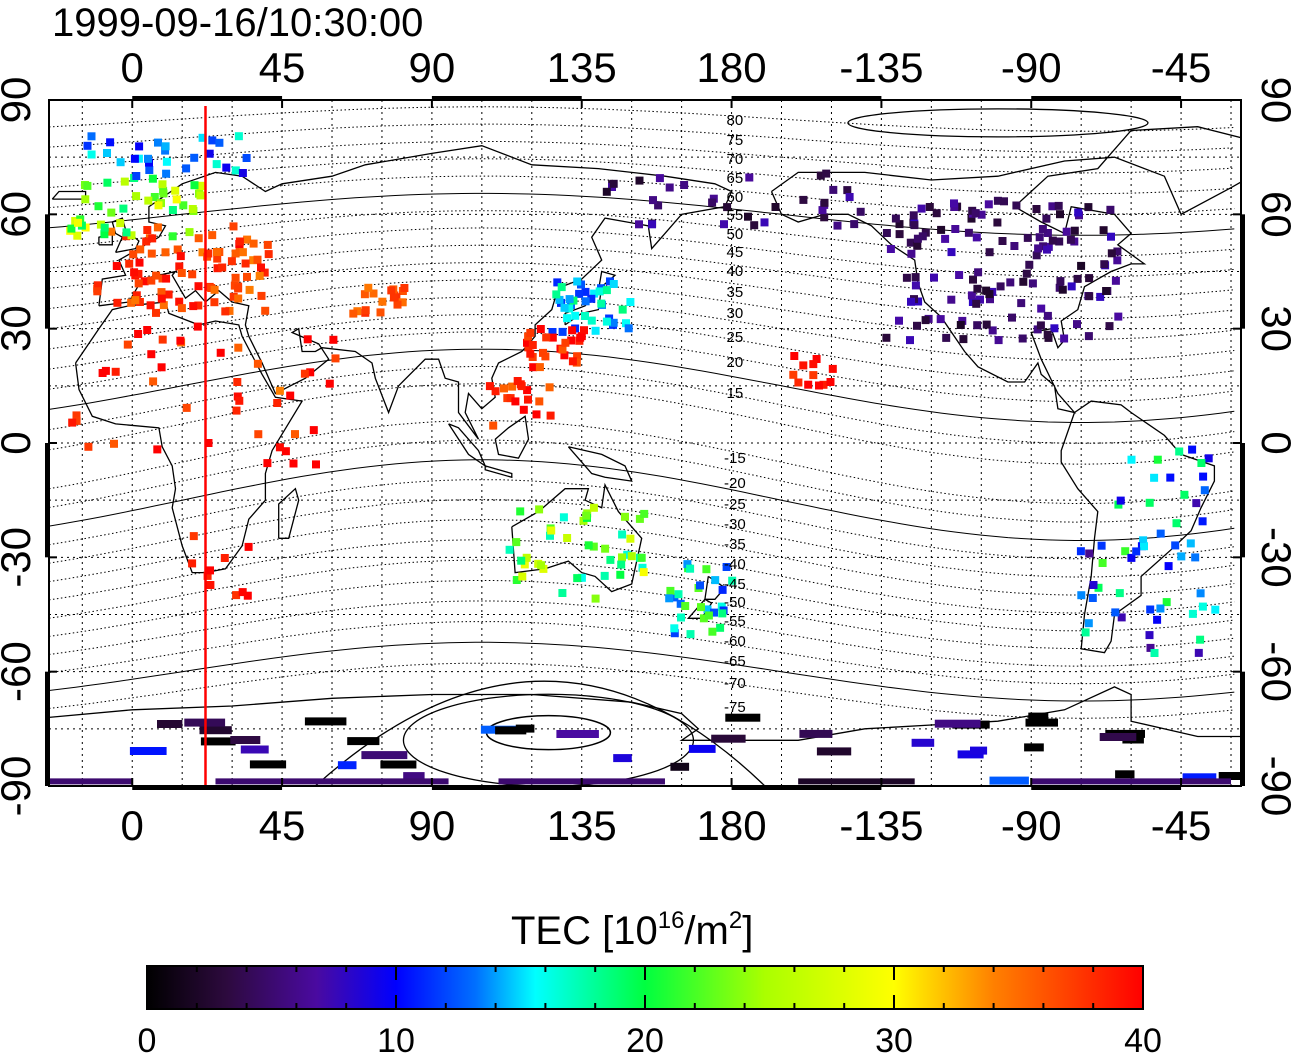 The height and width of the screenshot is (1057, 1292). What do you see at coordinates (735, 661) in the screenshot?
I see `contour-label: -65` at bounding box center [735, 661].